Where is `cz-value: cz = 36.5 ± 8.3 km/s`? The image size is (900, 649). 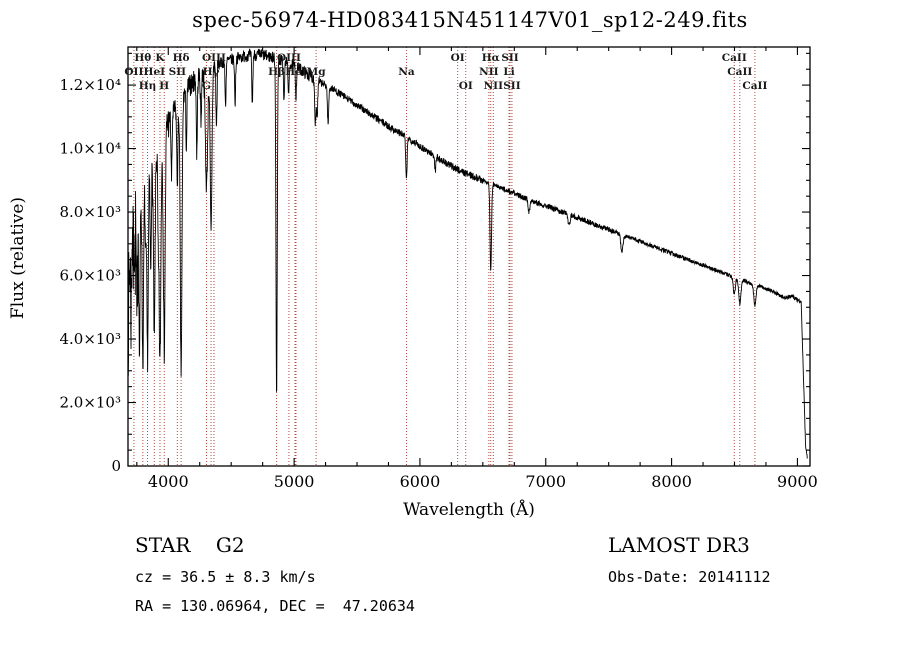
cz-value: cz = 36.5 ± 8.3 km/s is located at coordinates (225, 577).